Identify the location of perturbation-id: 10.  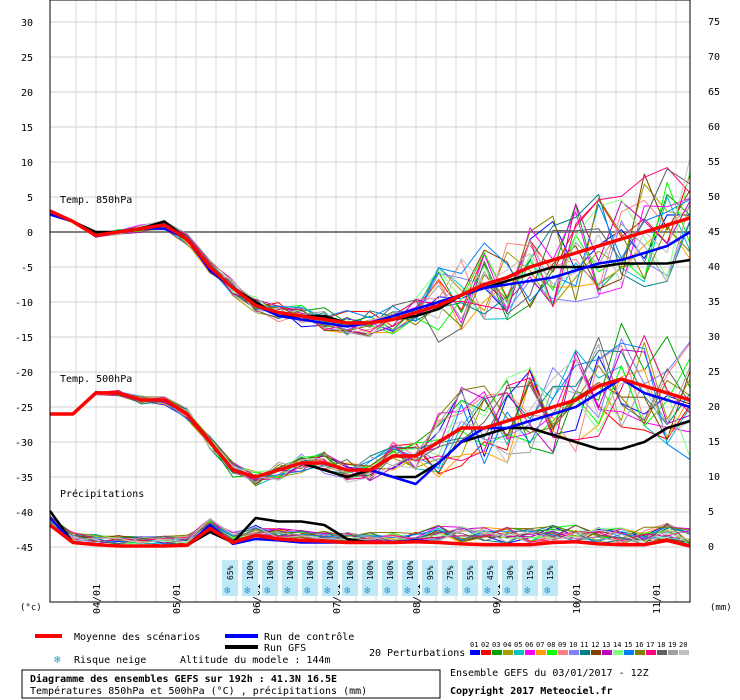
(573, 645).